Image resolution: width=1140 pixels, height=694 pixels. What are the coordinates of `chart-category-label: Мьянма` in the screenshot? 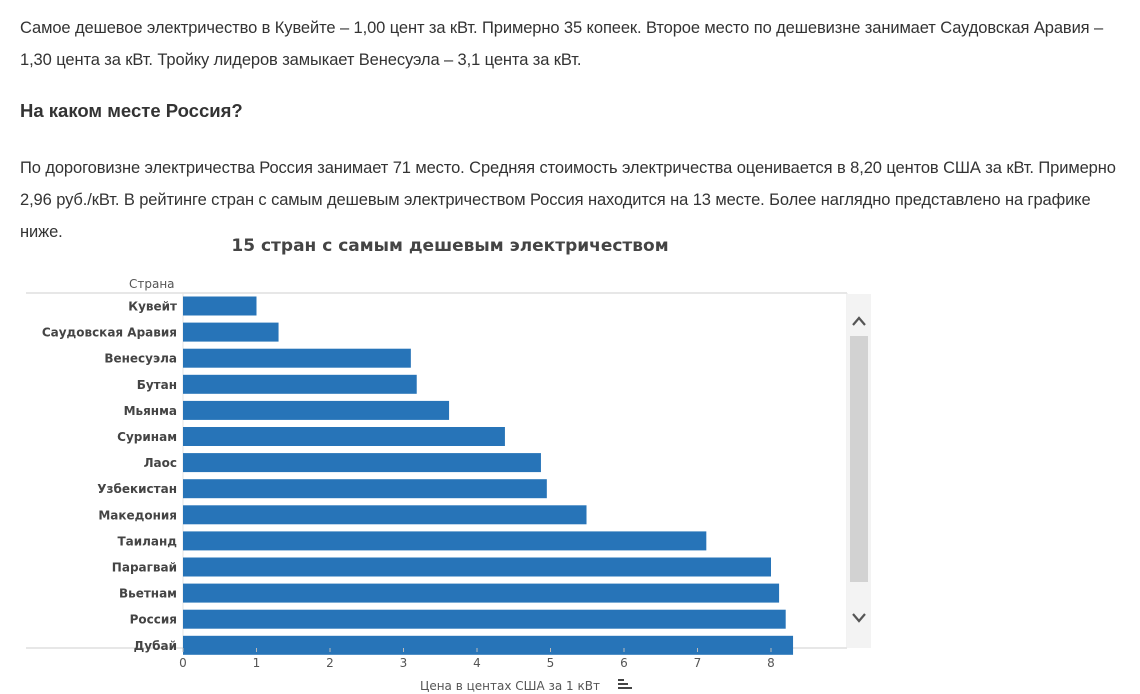 It's located at (150, 411).